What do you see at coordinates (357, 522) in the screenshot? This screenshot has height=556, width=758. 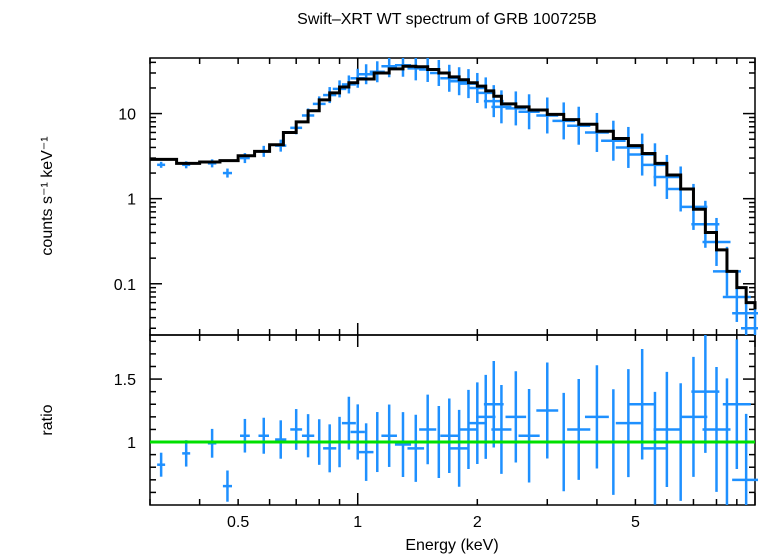 I see `x-tick-label: 1` at bounding box center [357, 522].